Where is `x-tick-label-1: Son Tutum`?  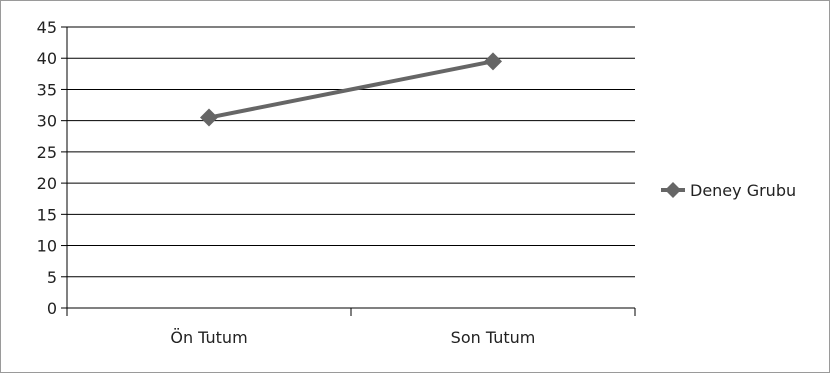 x-tick-label-1: Son Tutum is located at coordinates (493, 337).